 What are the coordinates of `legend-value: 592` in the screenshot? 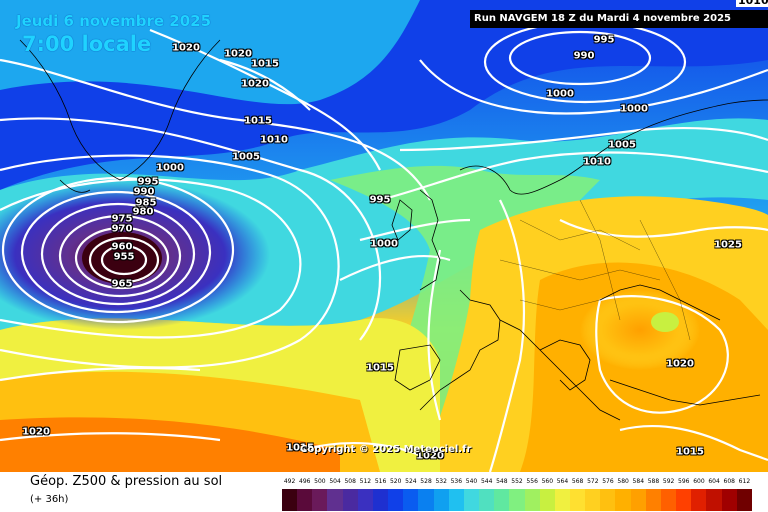 It's located at (668, 481).